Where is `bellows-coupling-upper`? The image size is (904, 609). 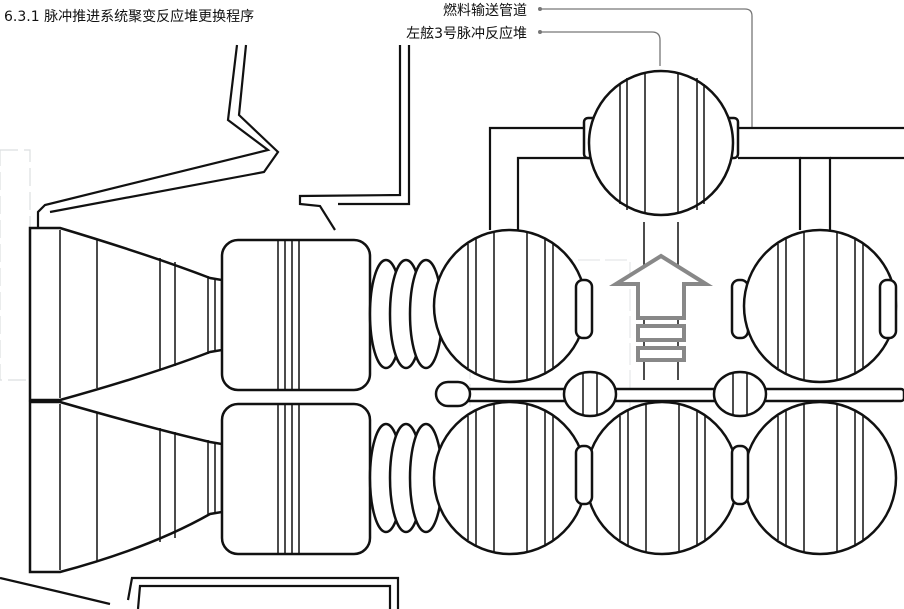
bellows-coupling-upper is located at coordinates (406, 314).